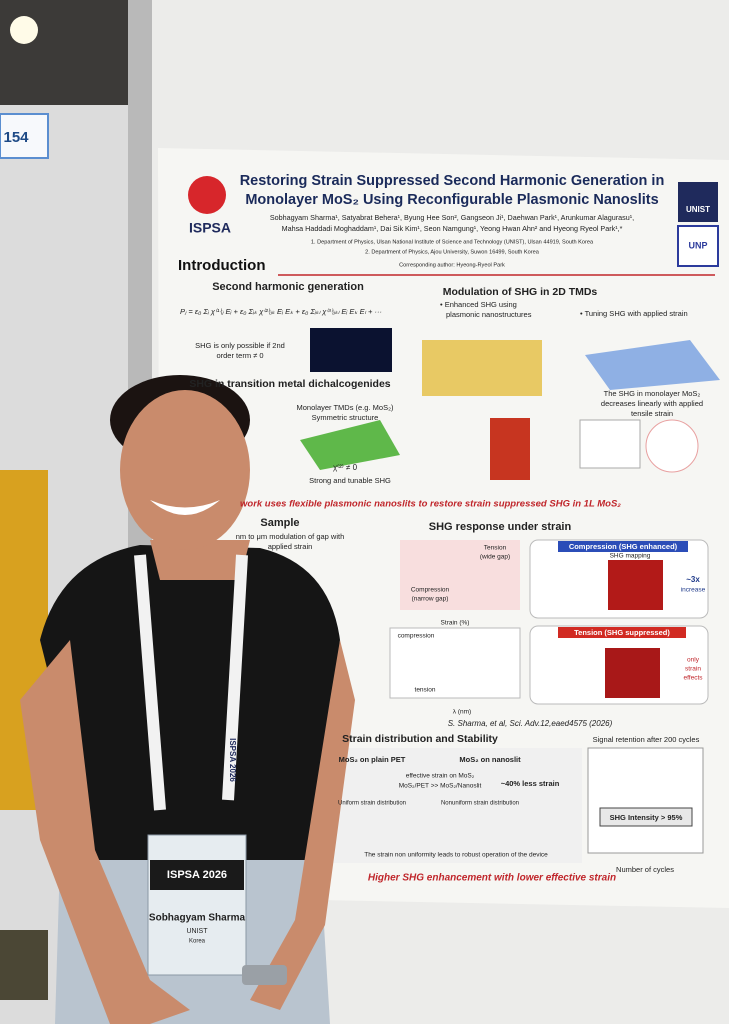 The image size is (729, 1029). What do you see at coordinates (185, 507) in the screenshot?
I see `smile` at bounding box center [185, 507].